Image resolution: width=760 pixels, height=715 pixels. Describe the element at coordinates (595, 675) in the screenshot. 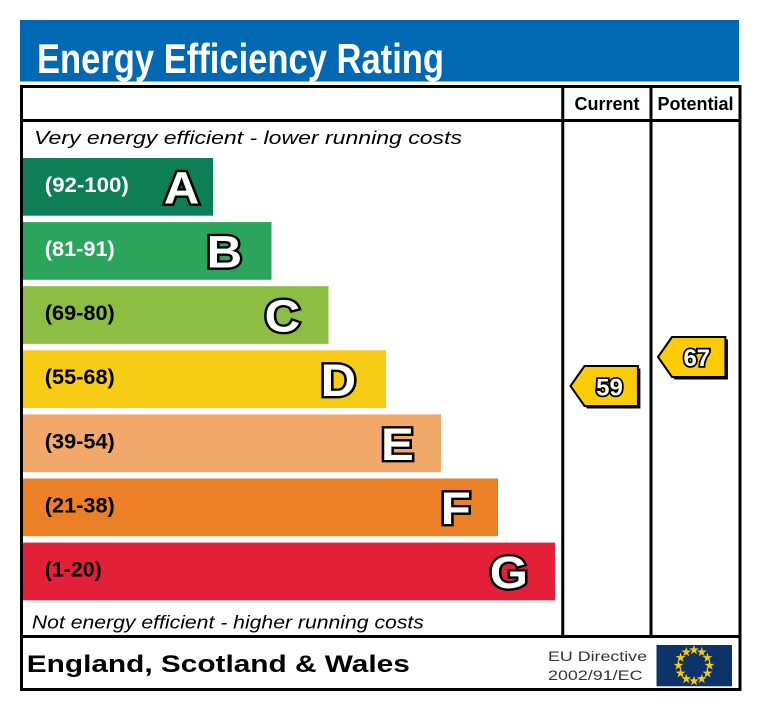

I see `svg-text: 2002/91/EC` at that location.